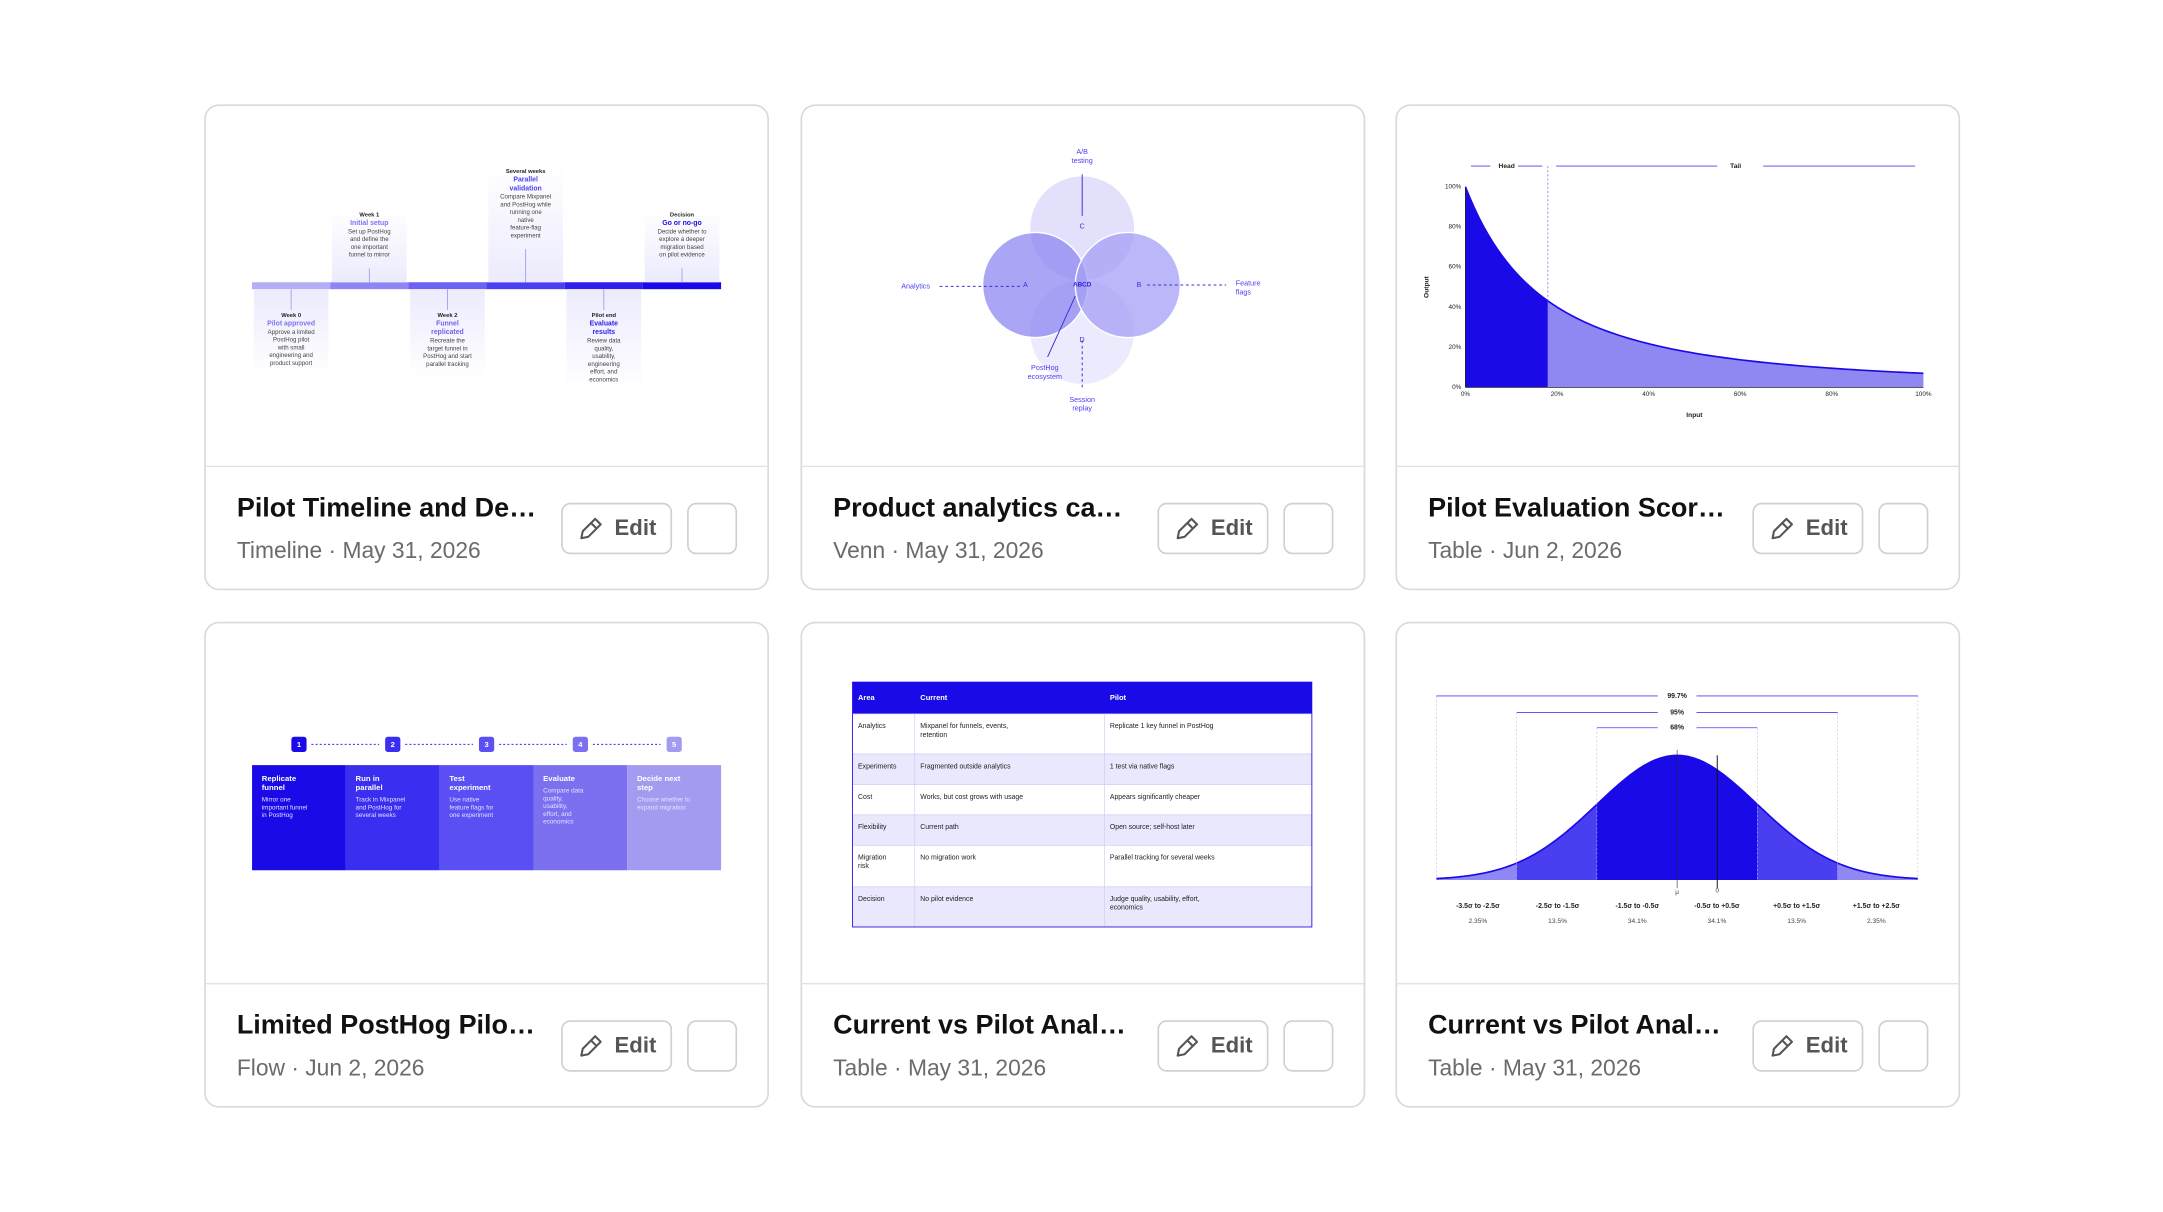  Describe the element at coordinates (1139, 285) in the screenshot. I see `venn-set-label: B` at that location.